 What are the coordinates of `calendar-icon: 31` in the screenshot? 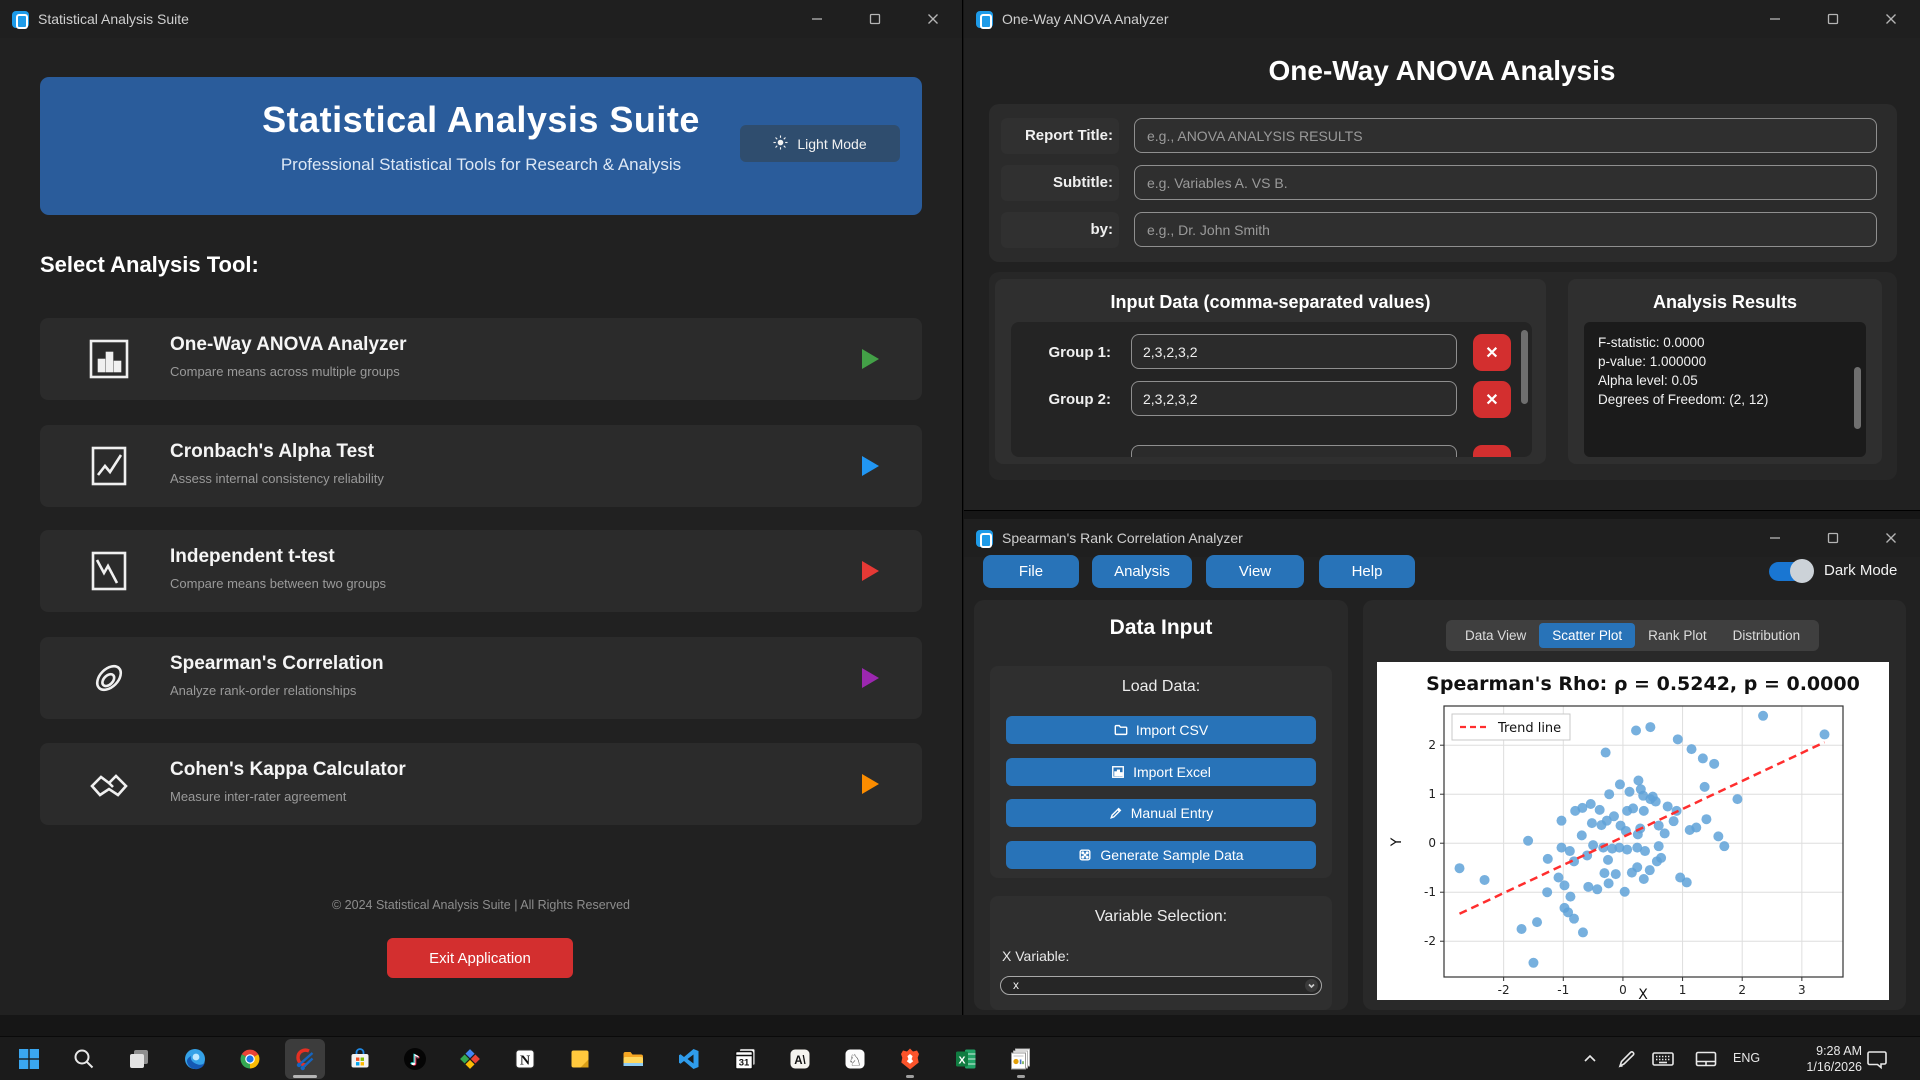 It's located at (745, 1059).